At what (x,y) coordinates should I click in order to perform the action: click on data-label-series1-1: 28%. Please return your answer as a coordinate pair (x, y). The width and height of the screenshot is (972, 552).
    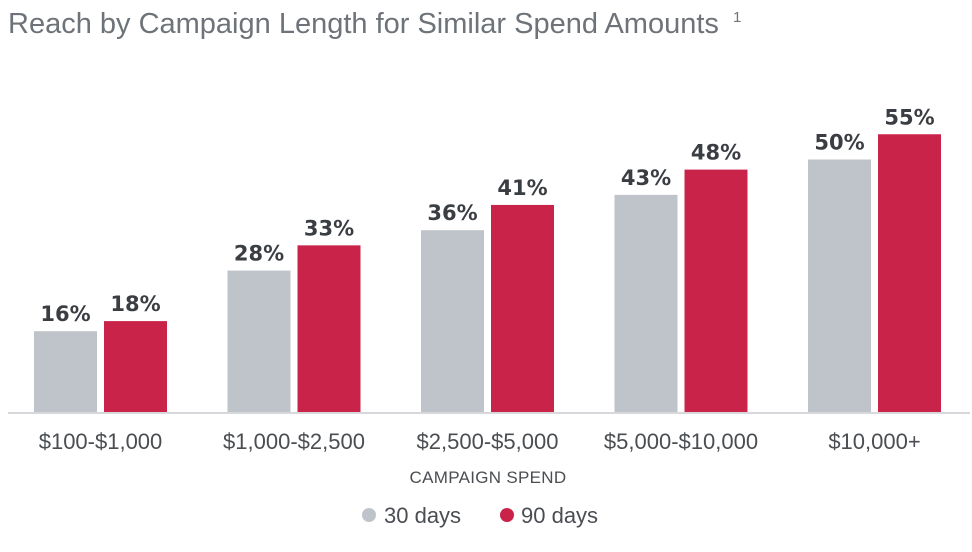
    Looking at the image, I should click on (259, 254).